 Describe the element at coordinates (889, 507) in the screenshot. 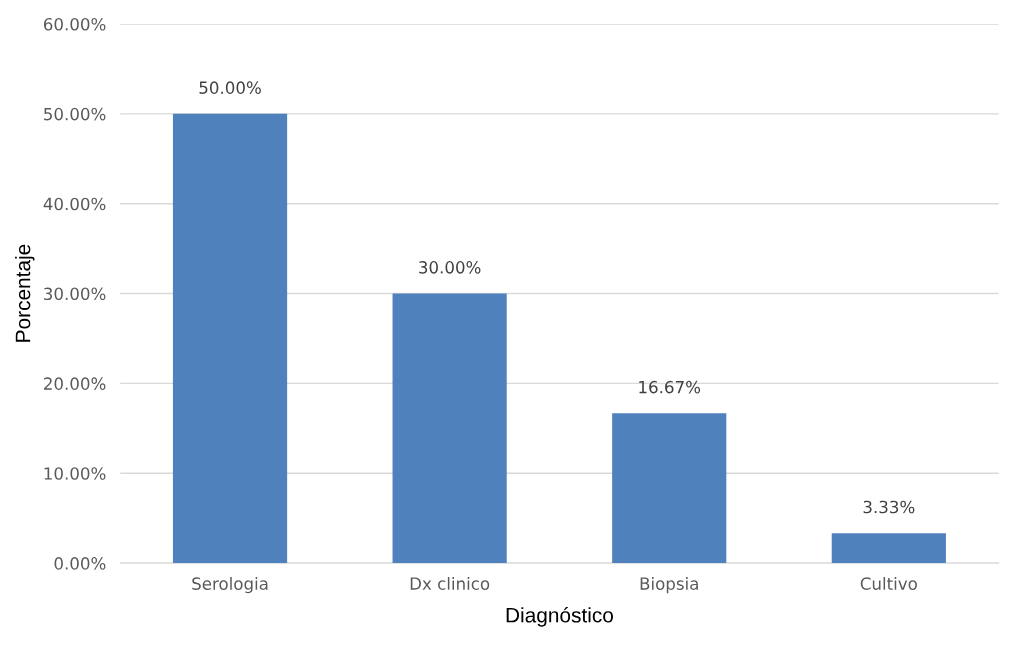

I see `data-label: 3.33%` at that location.